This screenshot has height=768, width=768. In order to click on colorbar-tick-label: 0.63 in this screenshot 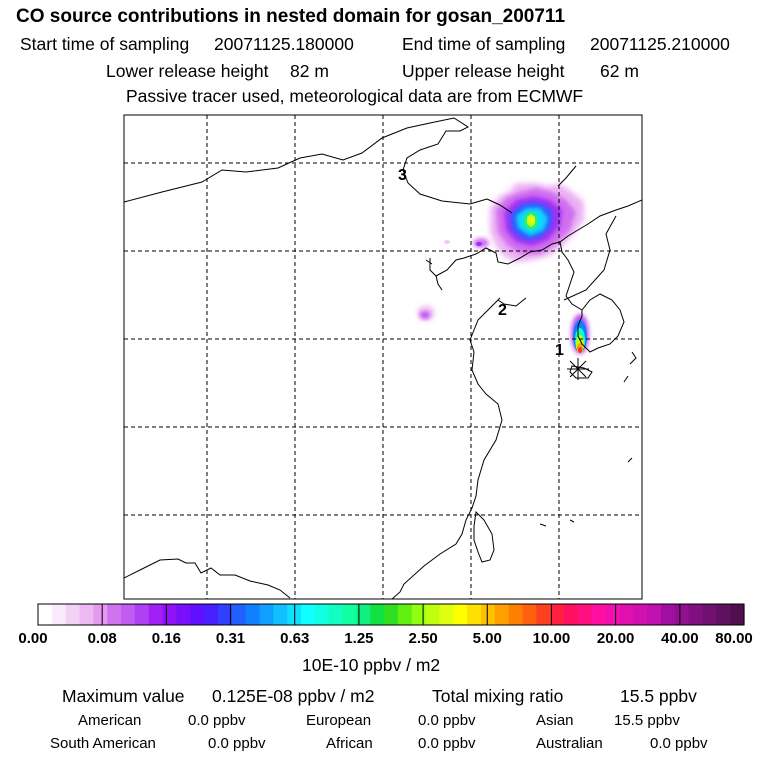, I will do `click(295, 638)`.